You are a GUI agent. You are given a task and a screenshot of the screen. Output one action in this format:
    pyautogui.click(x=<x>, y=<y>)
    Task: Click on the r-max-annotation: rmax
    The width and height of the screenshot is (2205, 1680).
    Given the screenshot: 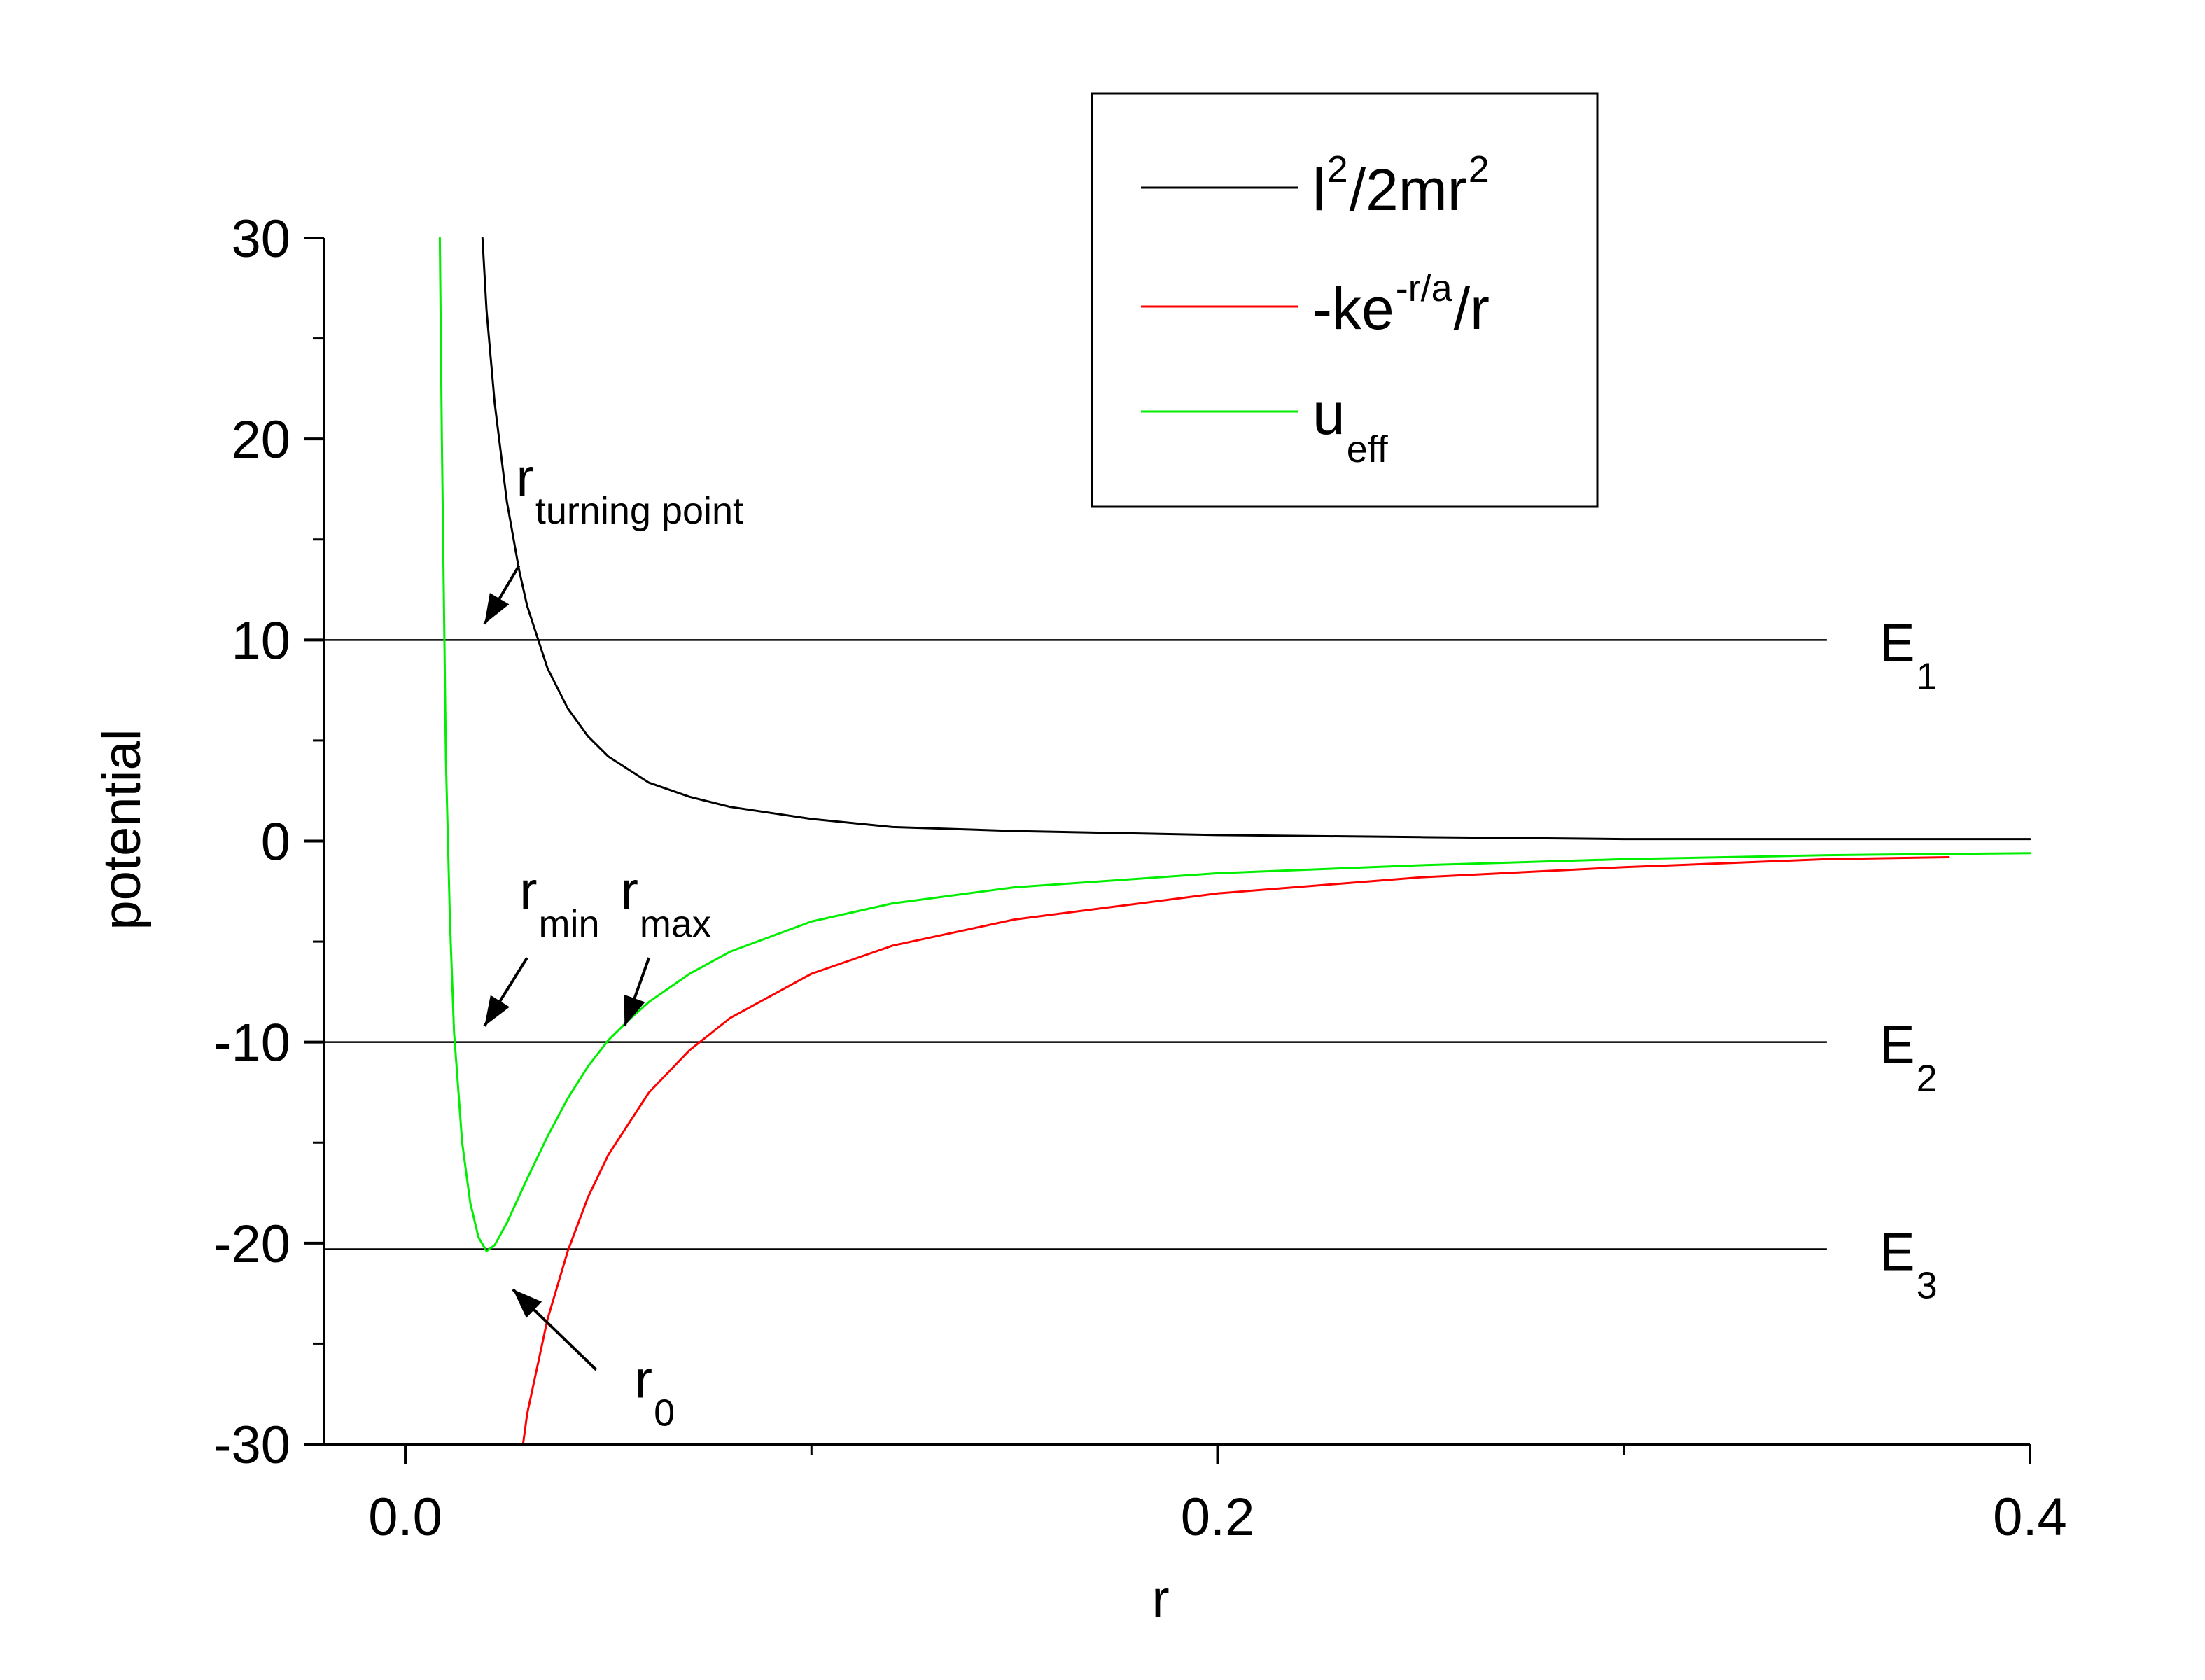 What is the action you would take?
    pyautogui.click(x=666, y=903)
    